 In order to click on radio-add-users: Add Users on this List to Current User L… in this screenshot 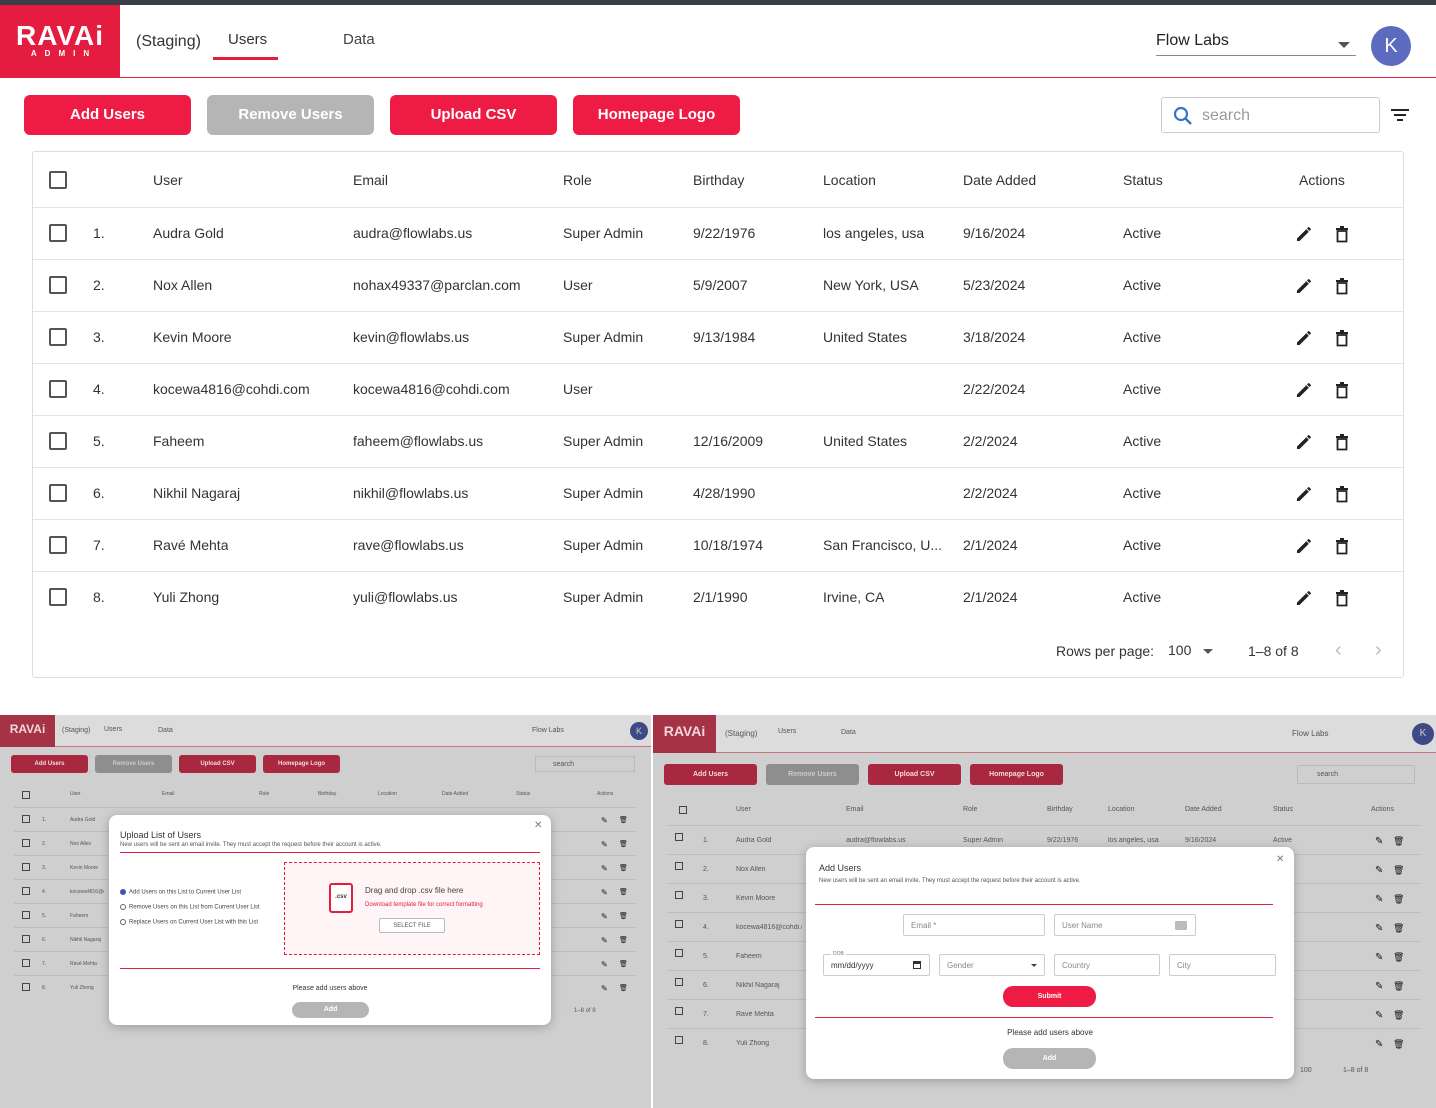, I will do `click(180, 892)`.